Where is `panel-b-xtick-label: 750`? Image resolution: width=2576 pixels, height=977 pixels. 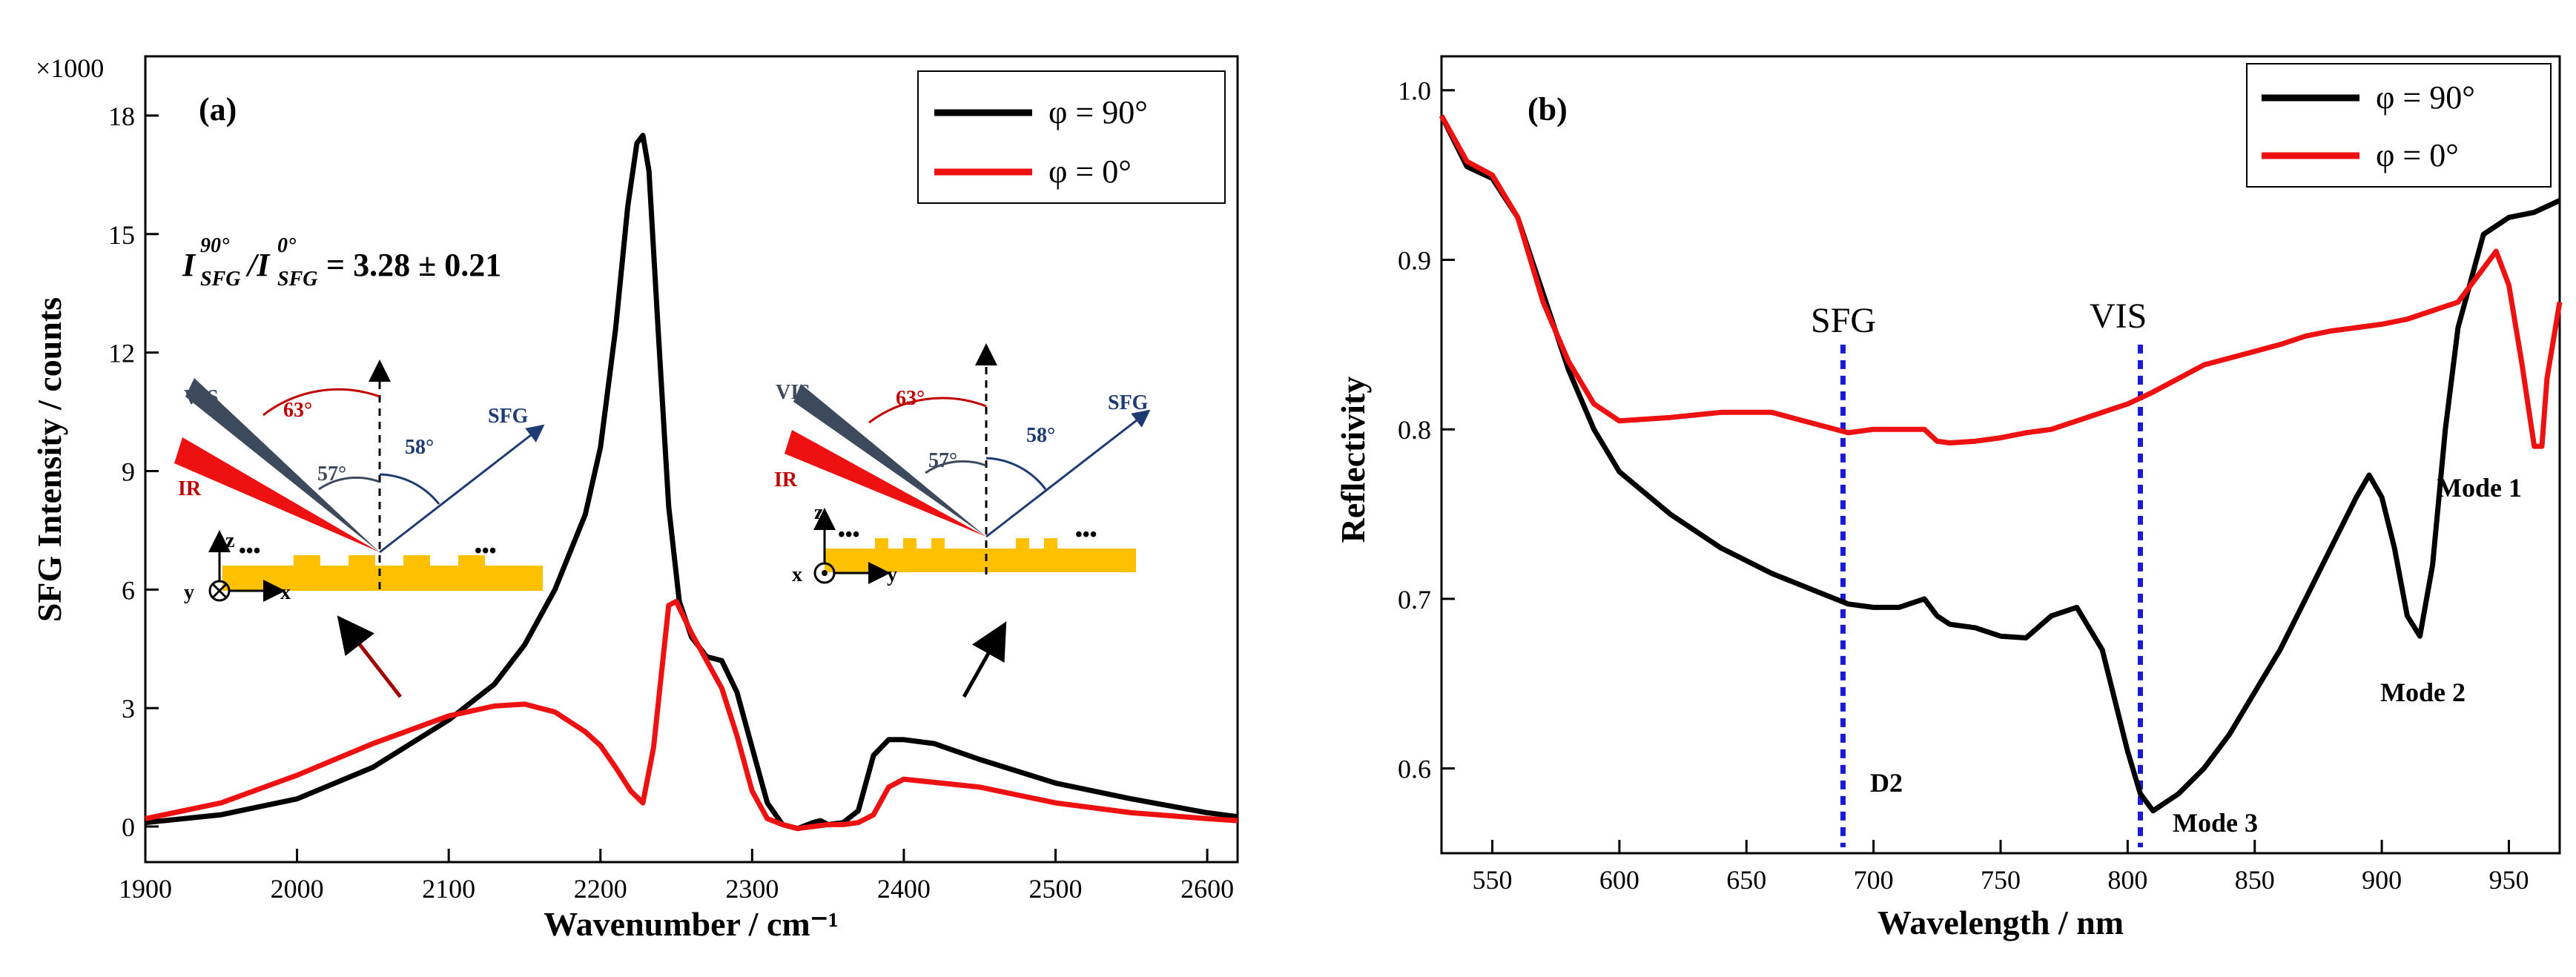 panel-b-xtick-label: 750 is located at coordinates (2001, 880).